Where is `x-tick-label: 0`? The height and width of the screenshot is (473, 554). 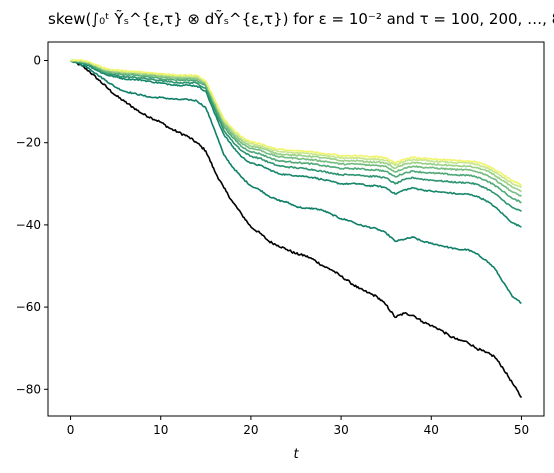 x-tick-label: 0 is located at coordinates (71, 430).